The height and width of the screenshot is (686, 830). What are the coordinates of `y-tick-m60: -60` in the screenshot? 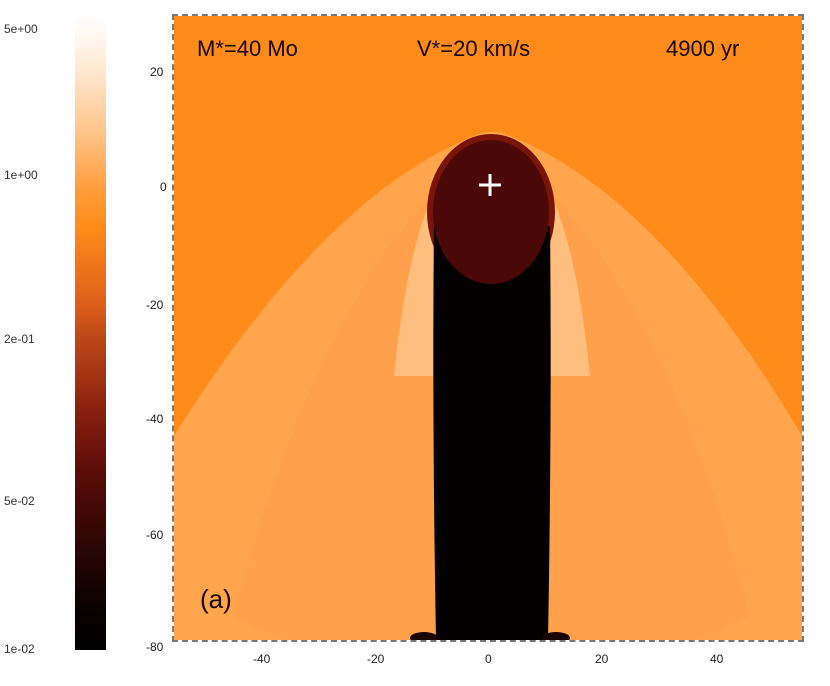 It's located at (155, 535).